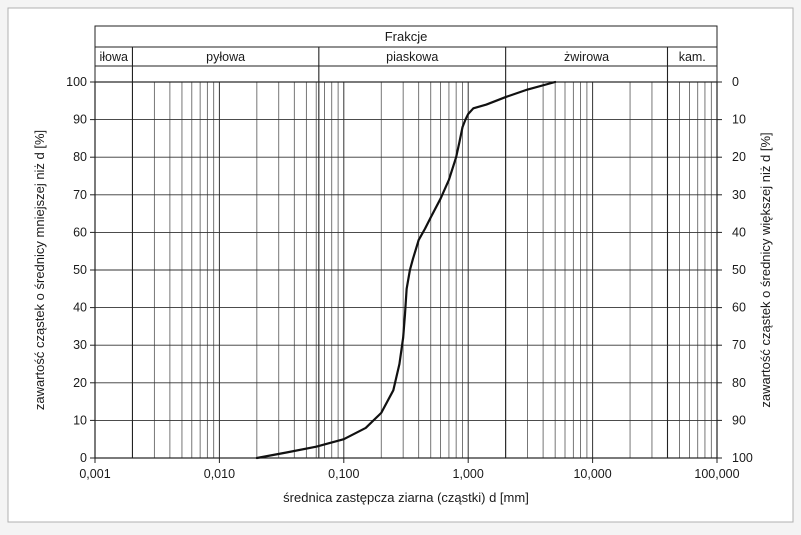 The height and width of the screenshot is (535, 801). What do you see at coordinates (406, 36) in the screenshot?
I see `header-title: Frakcje` at bounding box center [406, 36].